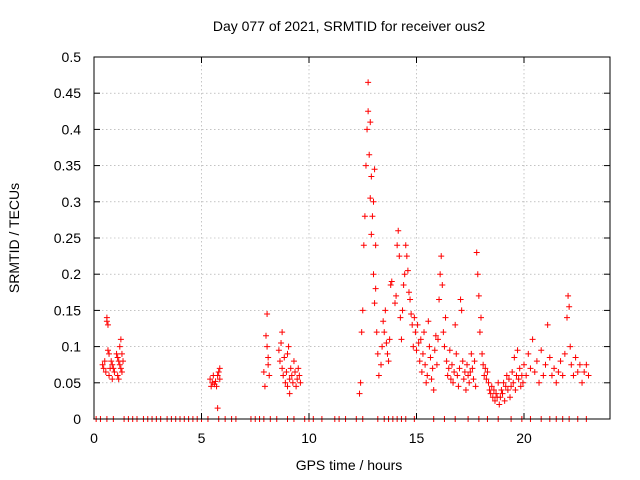  I want to click on y-tick-label: 0.15, so click(67, 310).